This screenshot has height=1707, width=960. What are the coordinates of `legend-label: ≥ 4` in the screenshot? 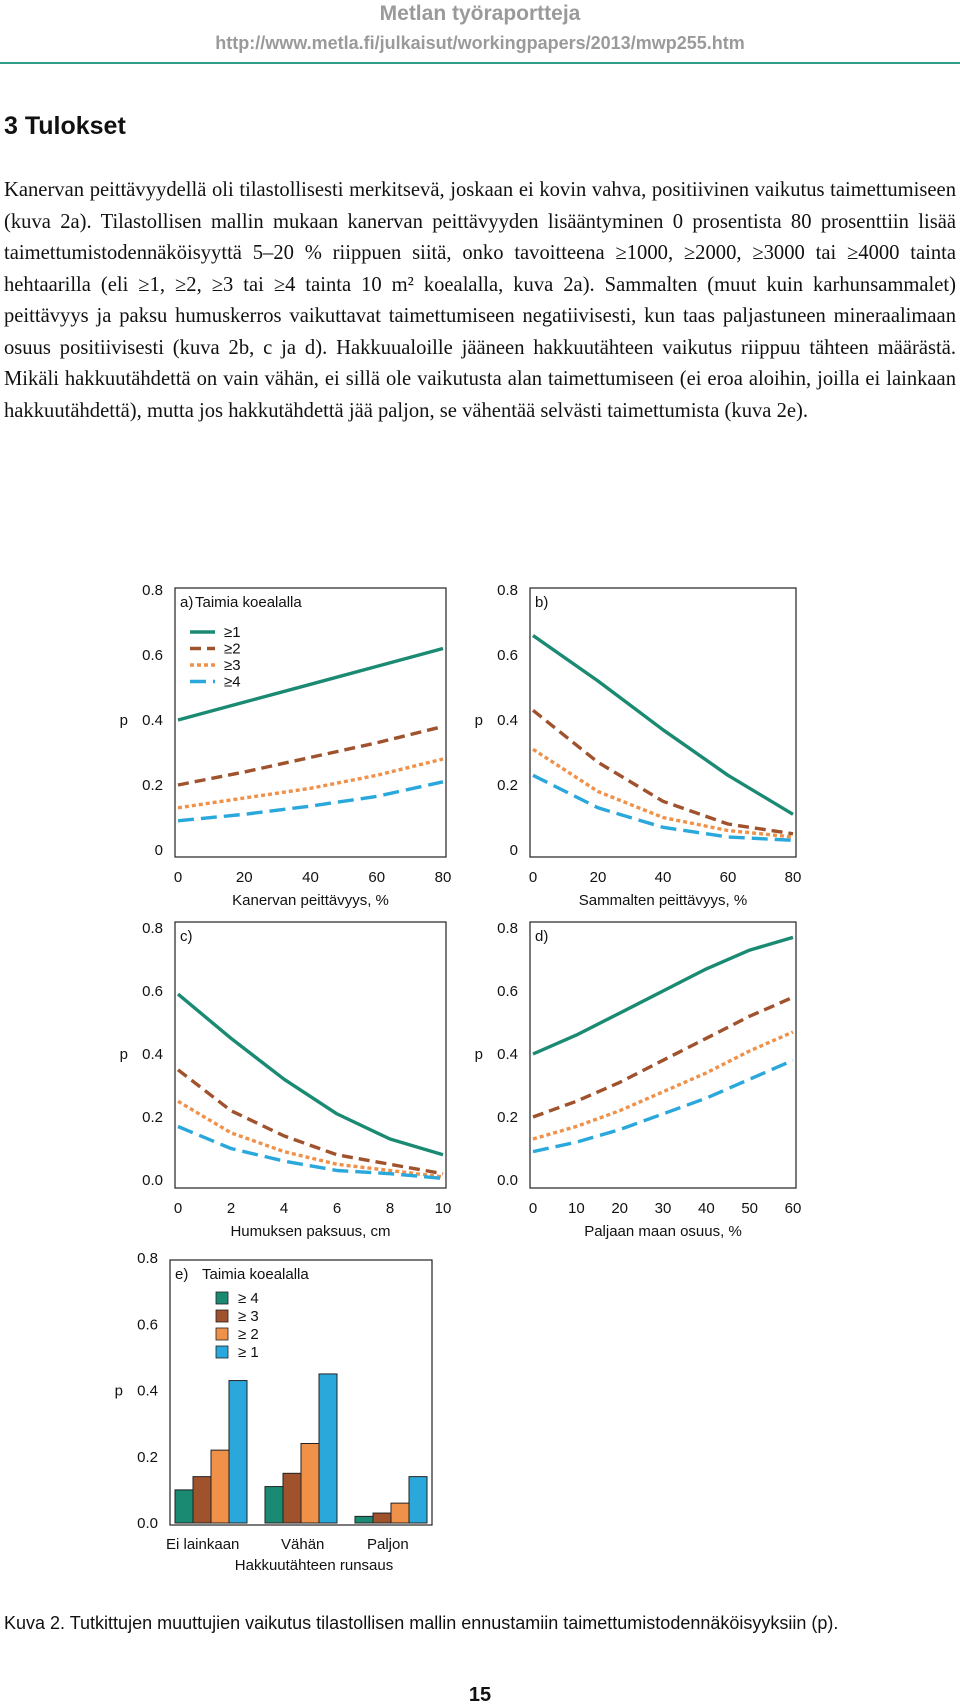 It's located at (248, 1298).